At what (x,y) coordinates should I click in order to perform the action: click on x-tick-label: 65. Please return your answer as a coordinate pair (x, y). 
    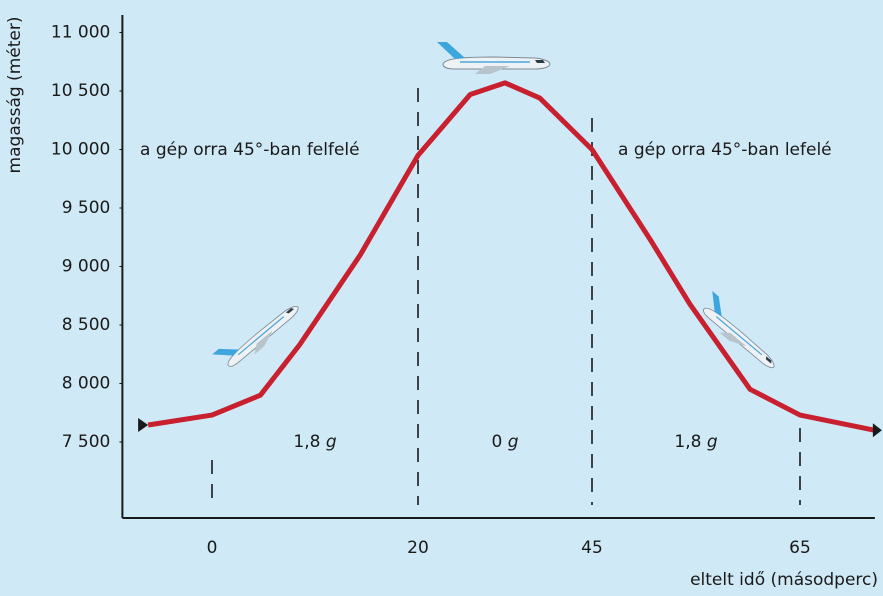
    Looking at the image, I should click on (800, 548).